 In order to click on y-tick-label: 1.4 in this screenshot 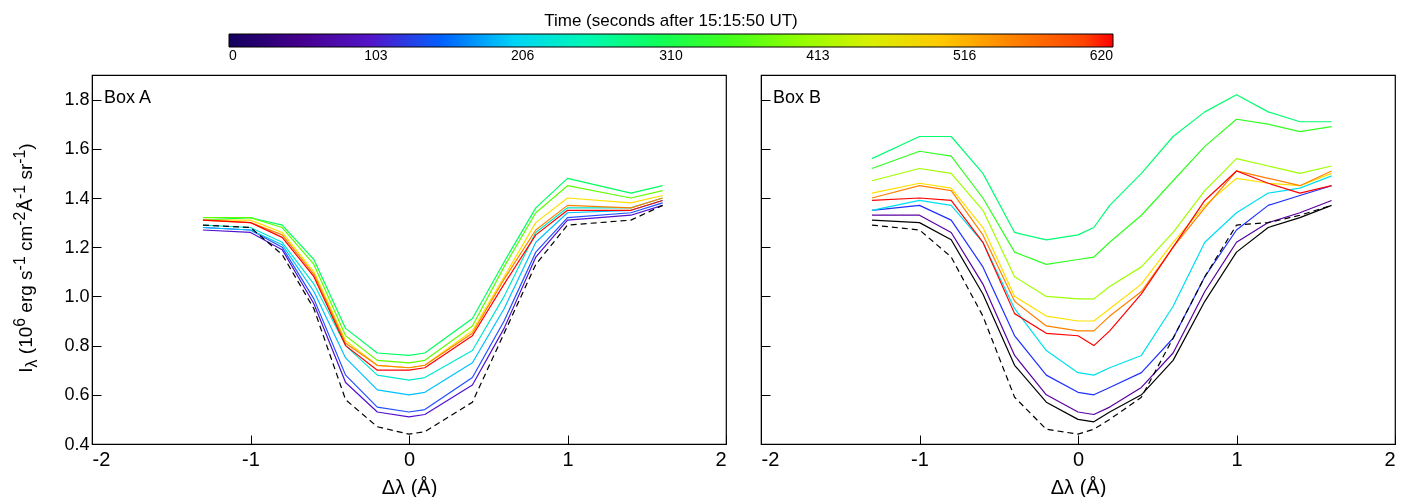, I will do `click(77, 197)`.